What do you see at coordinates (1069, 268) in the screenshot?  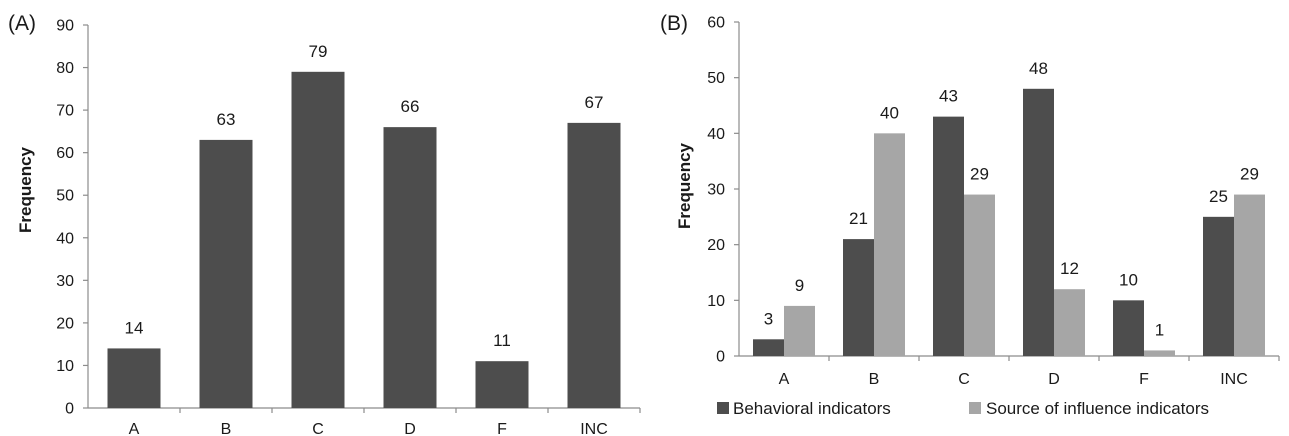 I see `chart-b-data-label: 12` at bounding box center [1069, 268].